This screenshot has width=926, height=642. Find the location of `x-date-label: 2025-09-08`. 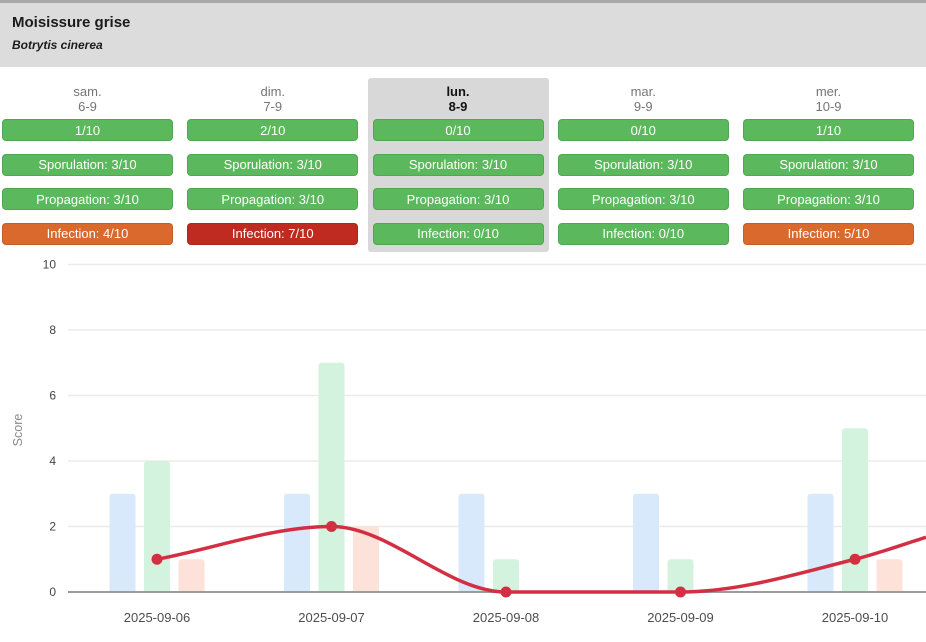

x-date-label: 2025-09-08 is located at coordinates (506, 617).